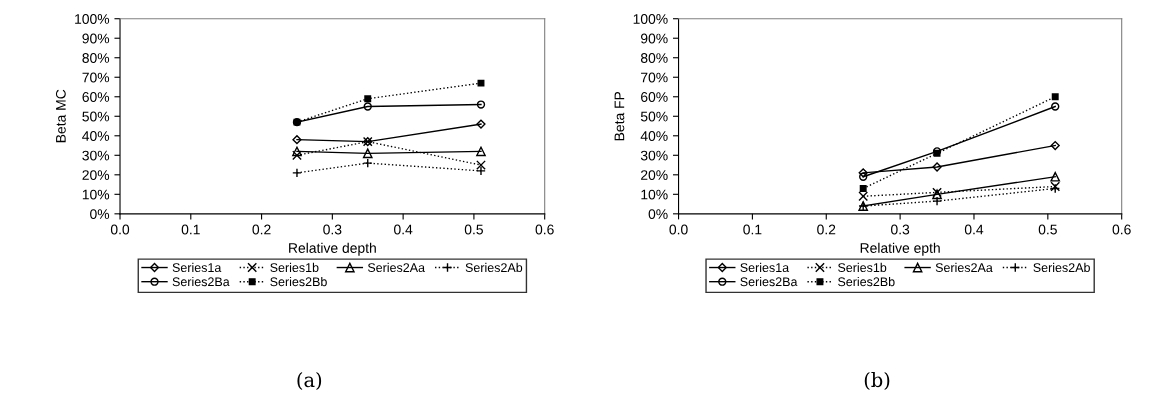 The width and height of the screenshot is (1154, 416). I want to click on x-axis-title: Relative epth, so click(900, 249).